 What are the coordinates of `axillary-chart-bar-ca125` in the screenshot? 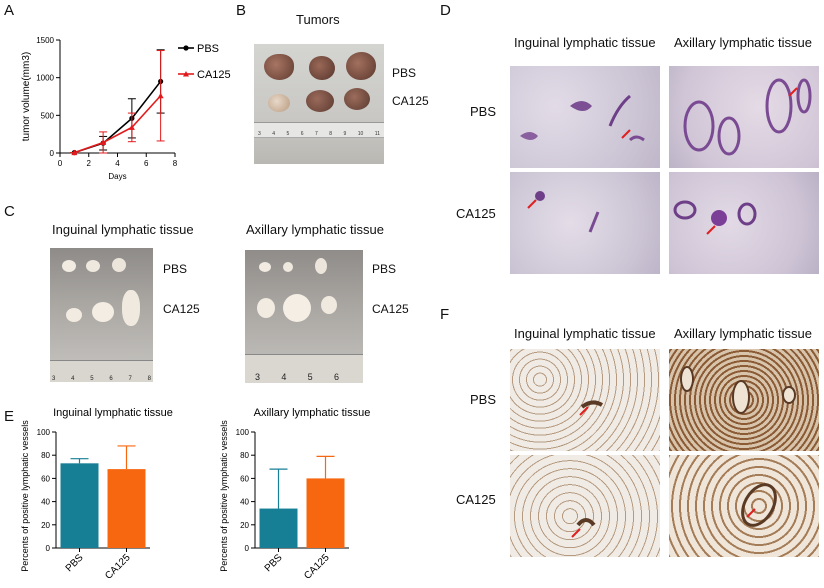 It's located at (325, 513).